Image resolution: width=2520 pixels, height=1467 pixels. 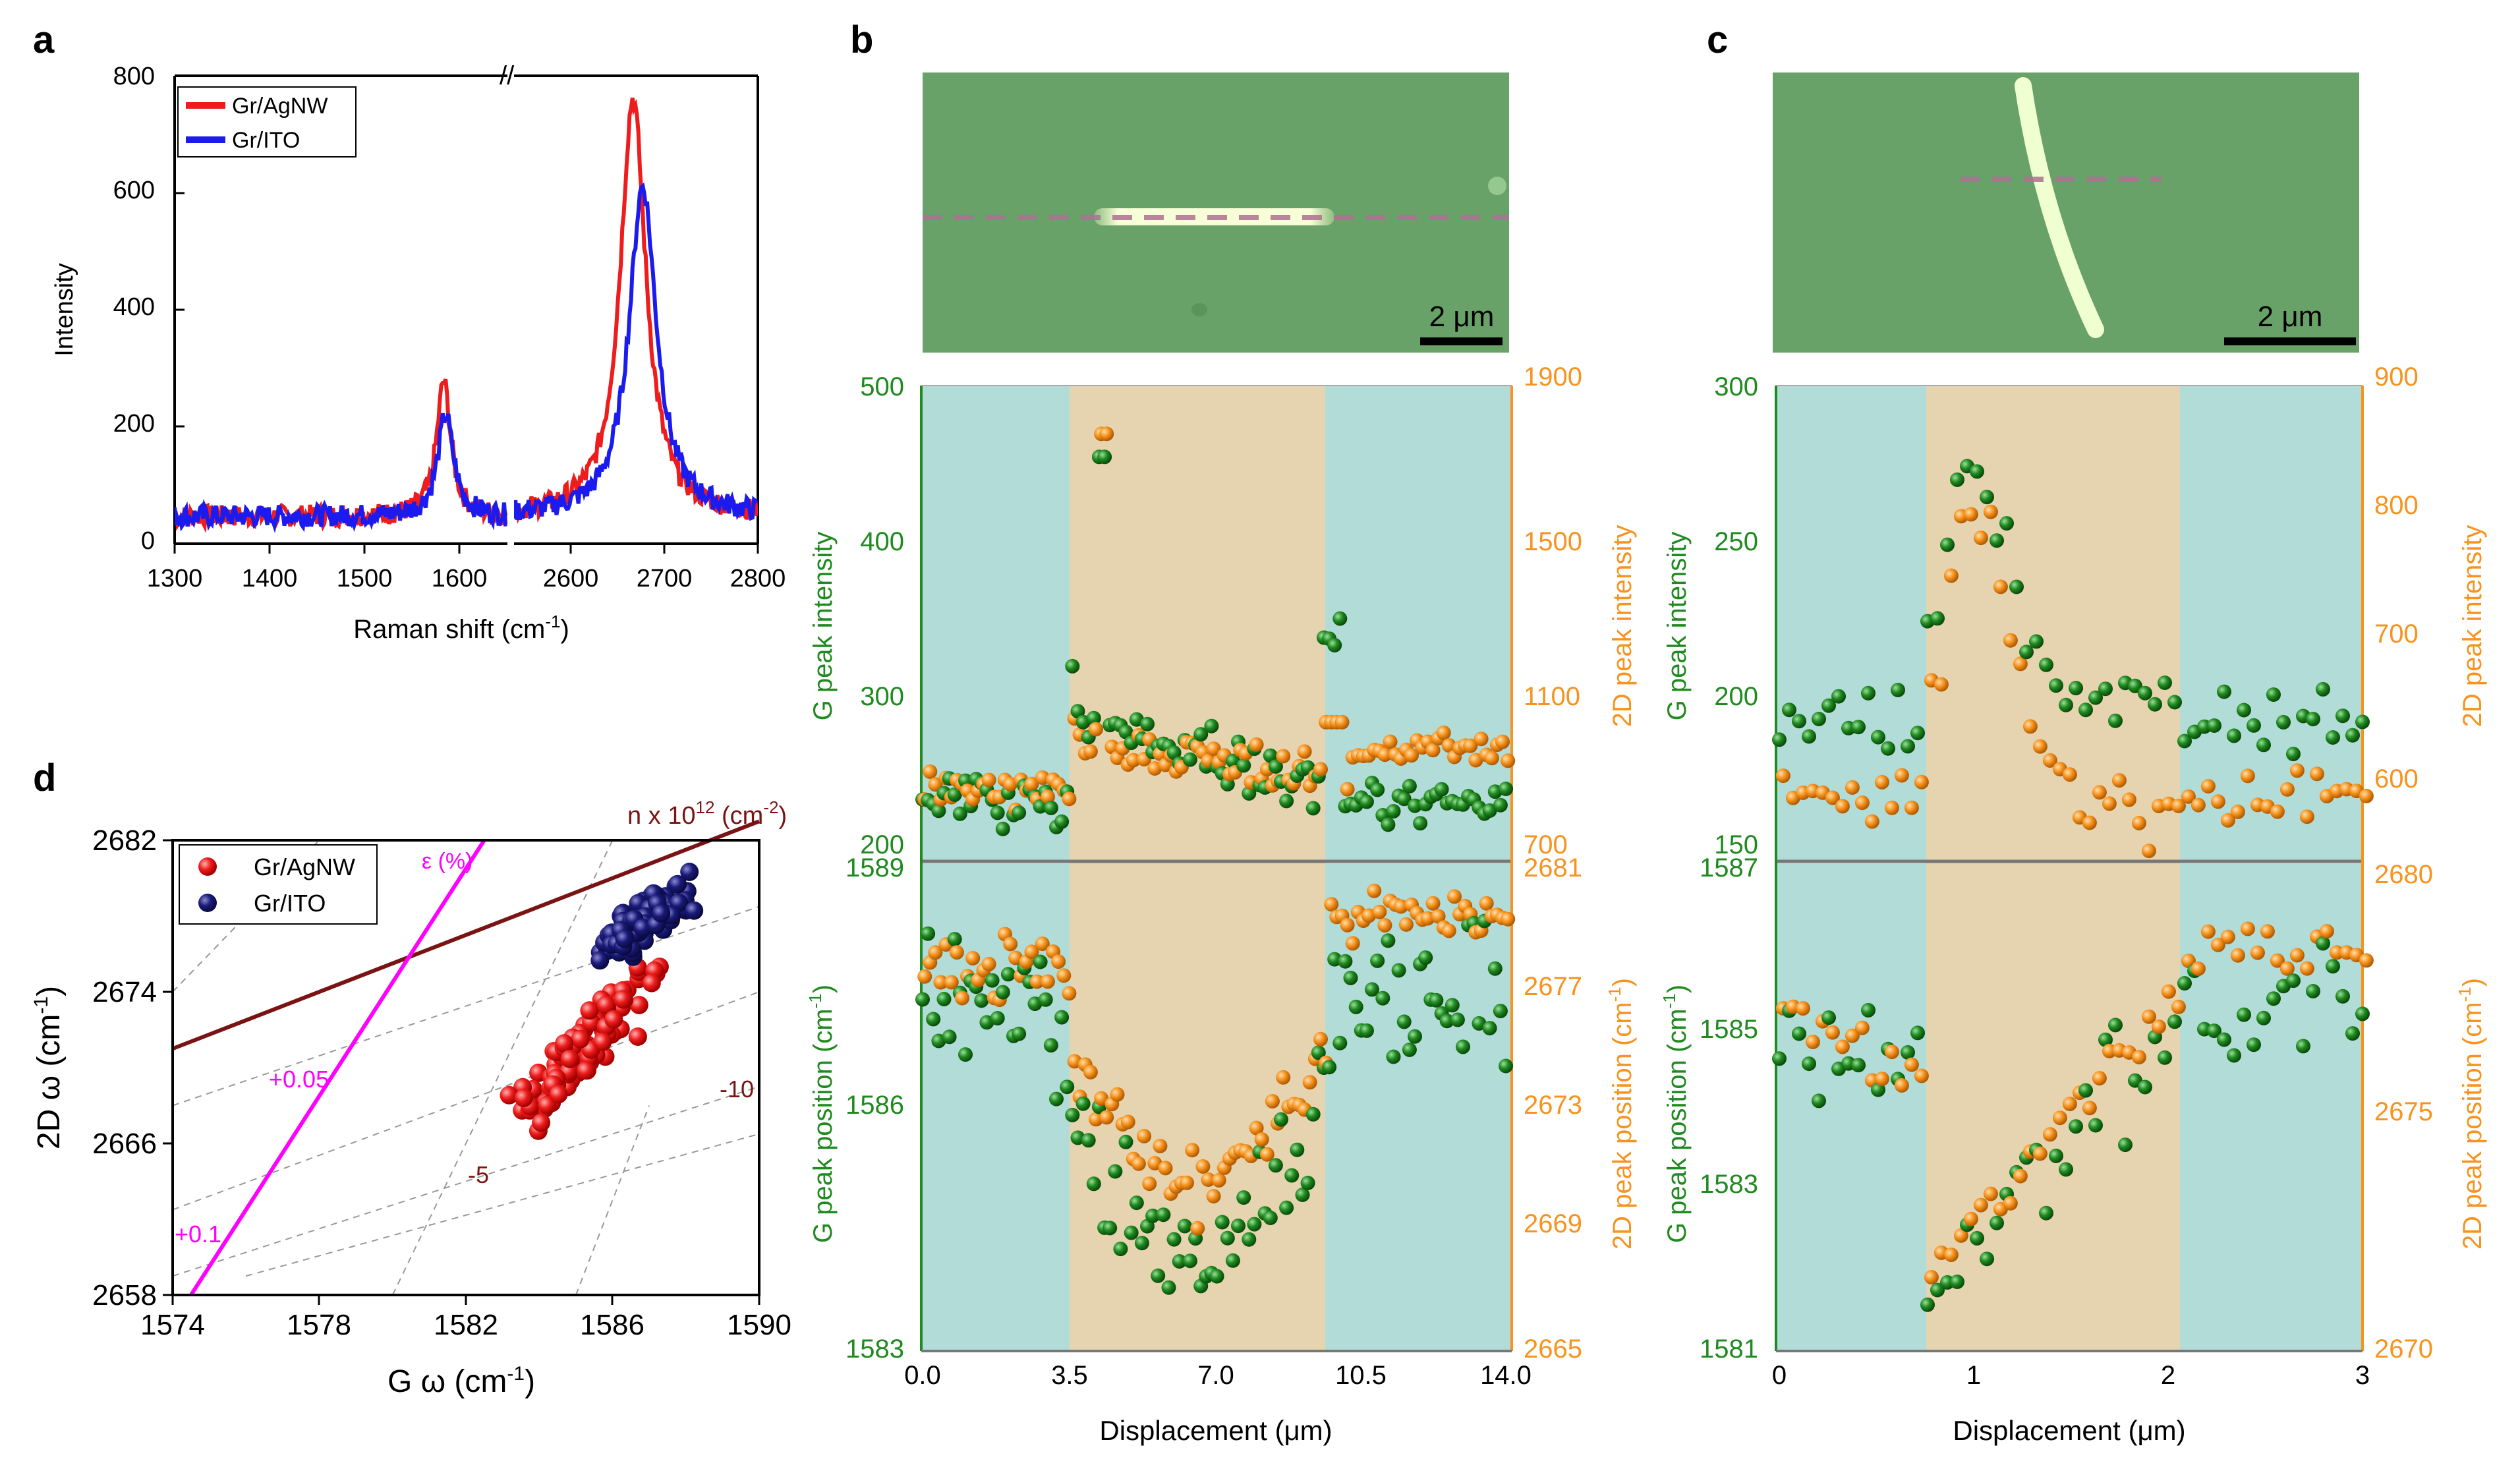 What do you see at coordinates (267, 122) in the screenshot?
I see `panel-a-legend: Gr/AgNW Gr/ITO` at bounding box center [267, 122].